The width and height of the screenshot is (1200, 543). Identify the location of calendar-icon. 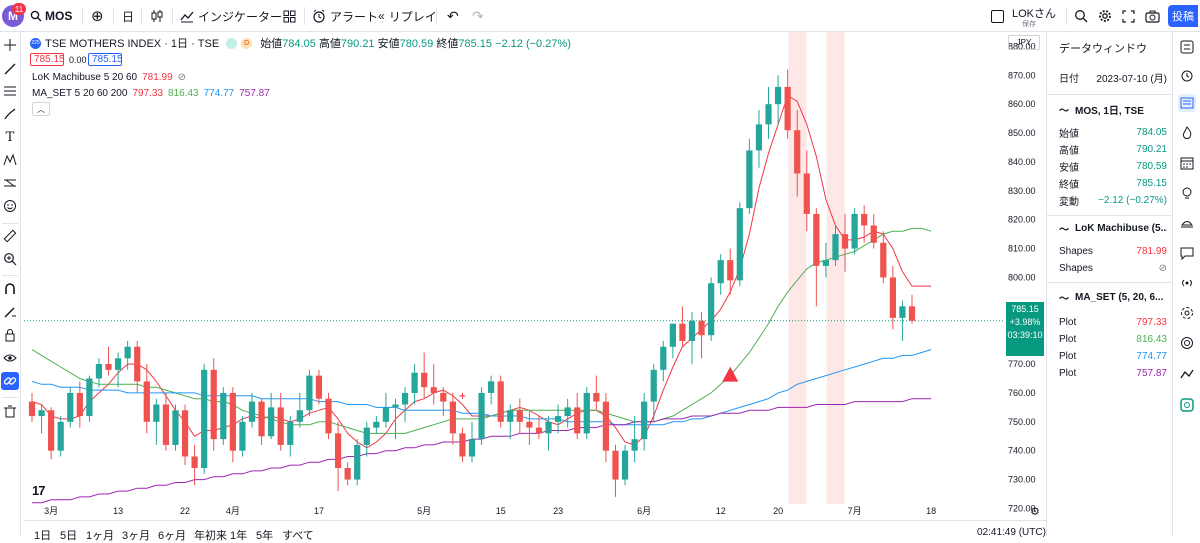
(1187, 163).